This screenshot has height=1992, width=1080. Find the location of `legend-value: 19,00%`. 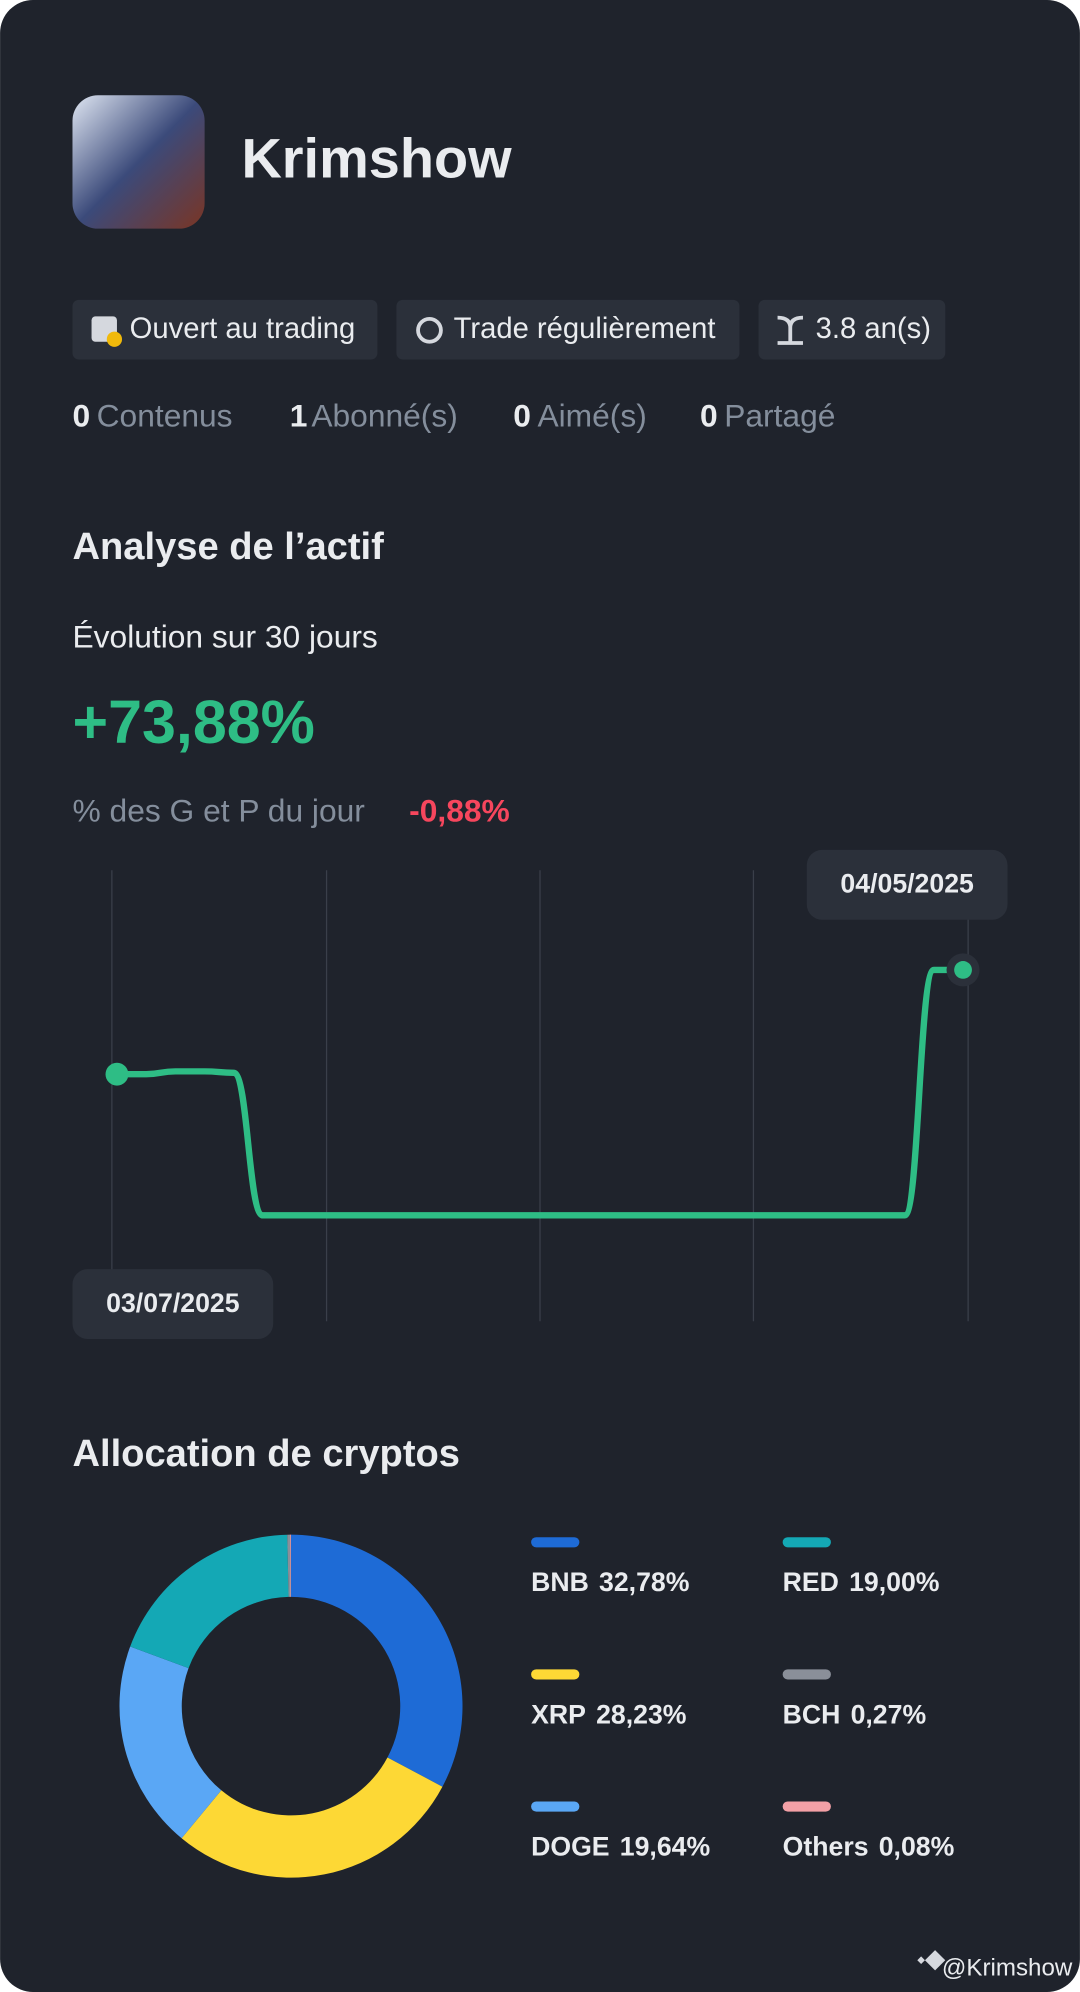

legend-value: 19,00% is located at coordinates (894, 1582).